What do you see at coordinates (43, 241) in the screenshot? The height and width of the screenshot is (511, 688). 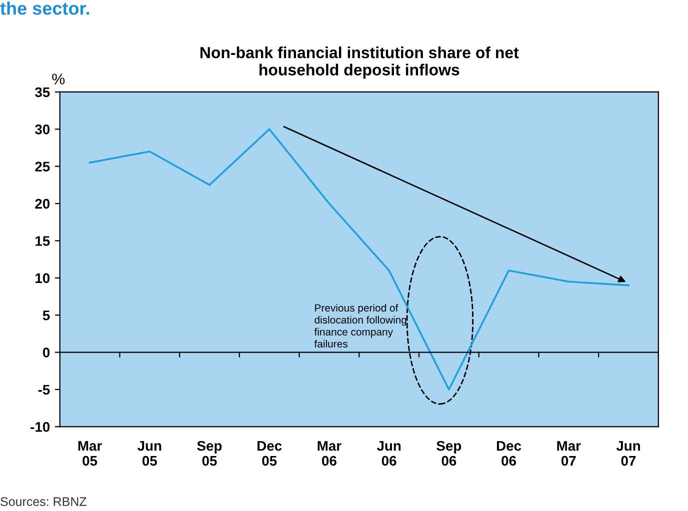 I see `y-tick-label: 15` at bounding box center [43, 241].